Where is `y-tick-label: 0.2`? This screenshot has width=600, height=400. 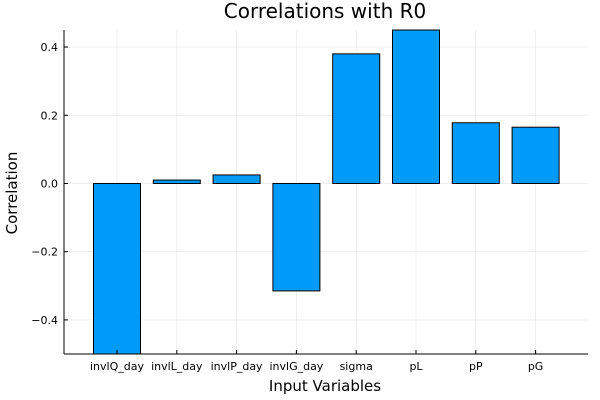 y-tick-label: 0.2 is located at coordinates (50, 115).